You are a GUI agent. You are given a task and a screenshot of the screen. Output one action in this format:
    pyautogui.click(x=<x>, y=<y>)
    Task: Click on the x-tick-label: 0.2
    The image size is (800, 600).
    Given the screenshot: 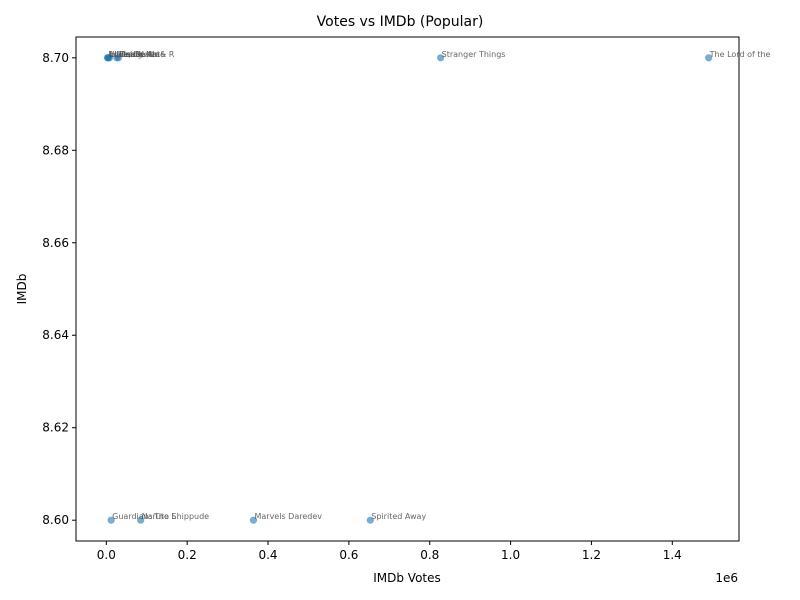 What is the action you would take?
    pyautogui.click(x=187, y=555)
    